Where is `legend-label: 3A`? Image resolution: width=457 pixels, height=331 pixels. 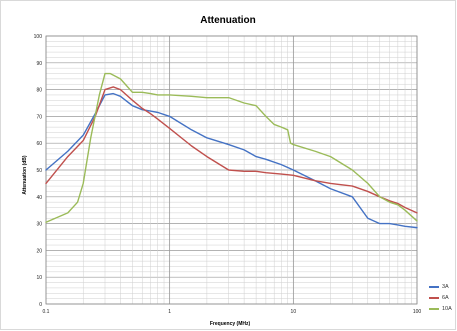 legend-label: 3A is located at coordinates (445, 286).